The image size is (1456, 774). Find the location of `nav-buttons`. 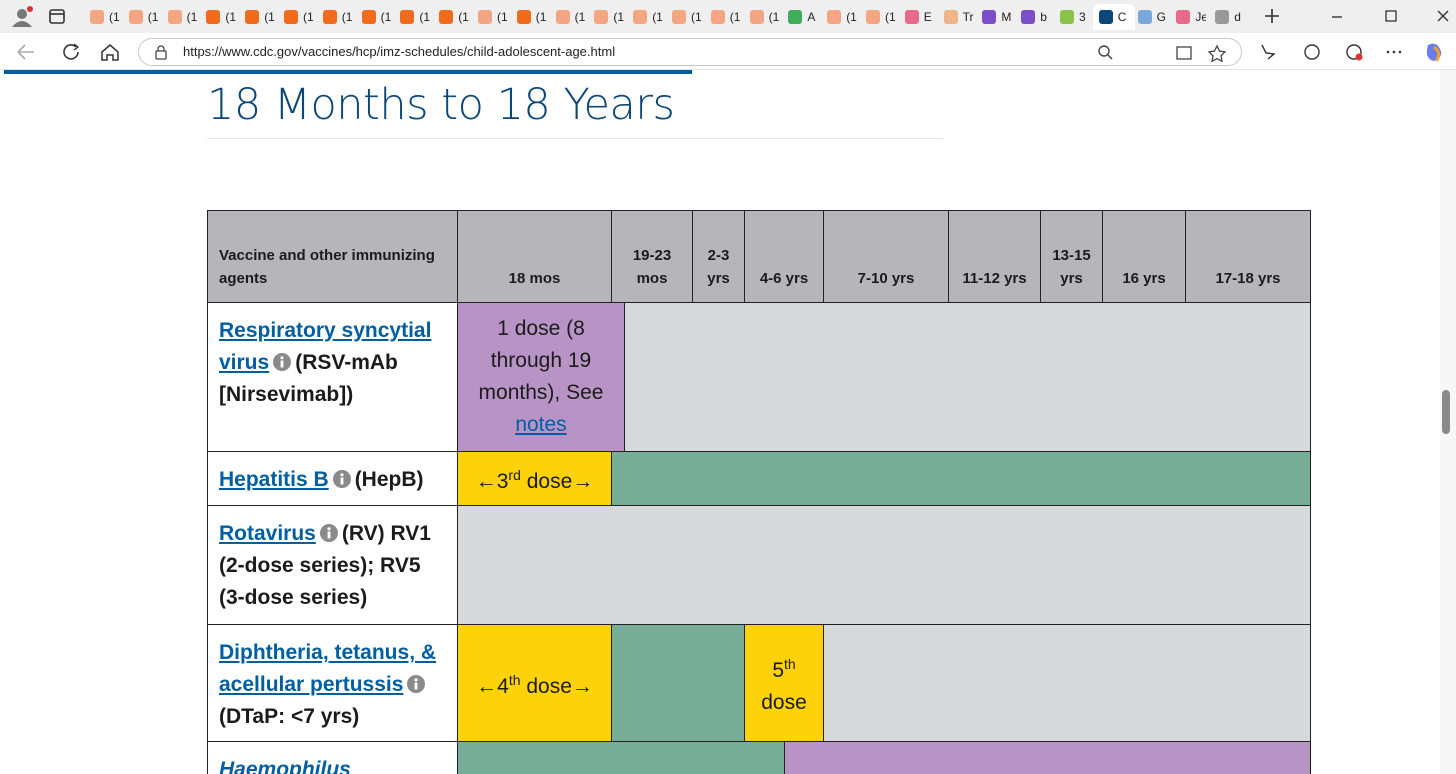

nav-buttons is located at coordinates (69, 52).